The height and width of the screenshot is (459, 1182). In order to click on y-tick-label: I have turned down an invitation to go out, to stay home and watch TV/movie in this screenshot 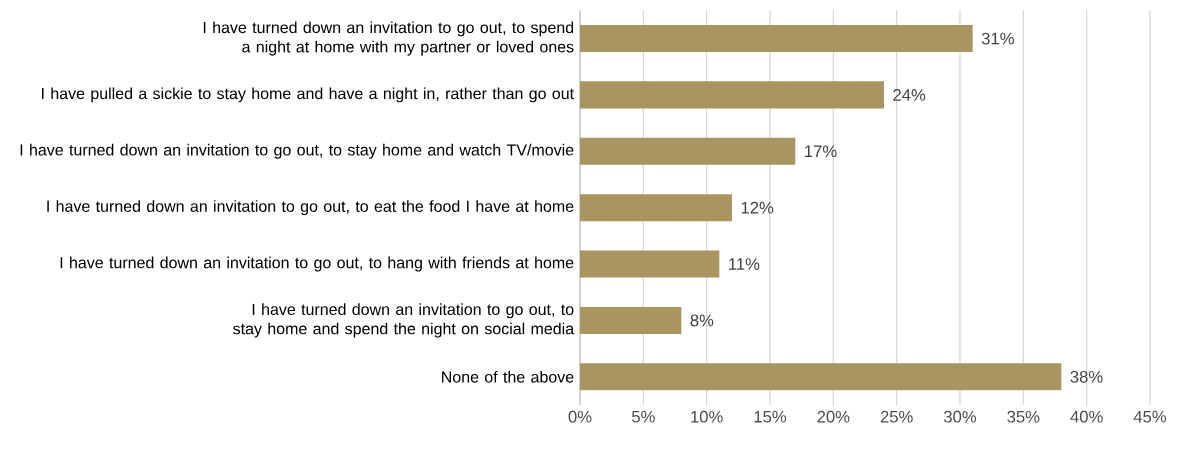, I will do `click(297, 151)`.